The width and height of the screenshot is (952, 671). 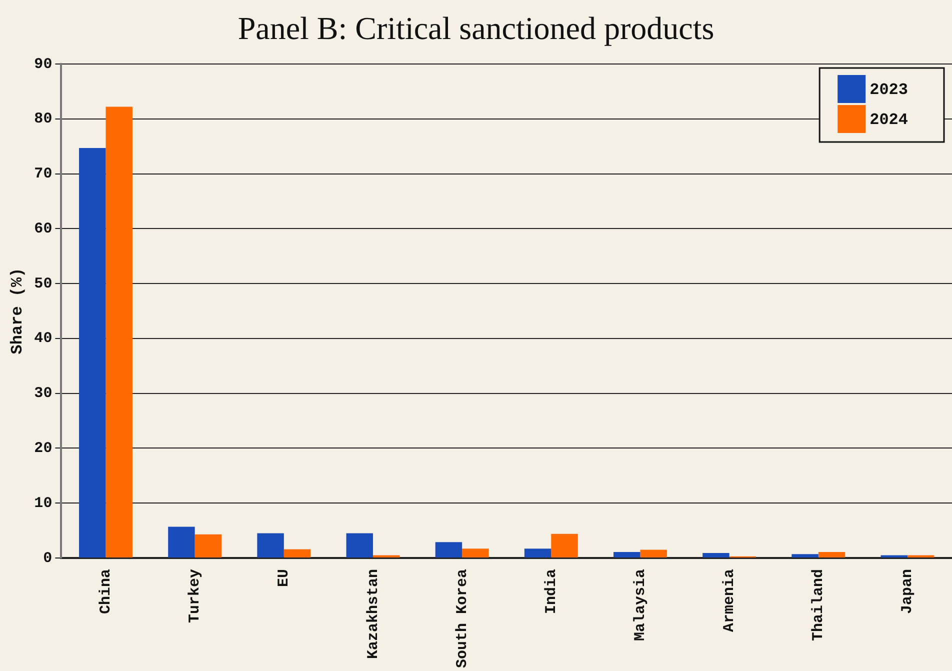 I want to click on legend-label: 2023, so click(x=889, y=90).